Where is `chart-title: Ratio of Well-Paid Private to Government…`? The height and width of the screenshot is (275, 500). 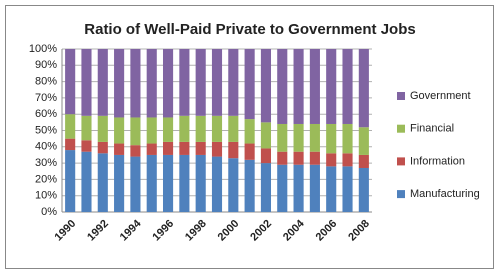
chart-title: Ratio of Well-Paid Private to Government… is located at coordinates (249, 29).